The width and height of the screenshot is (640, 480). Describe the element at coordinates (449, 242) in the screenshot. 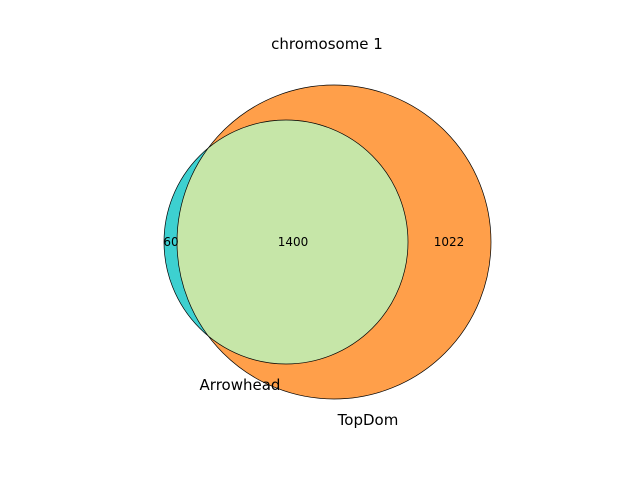

I see `topdom-only-count: 1022` at that location.